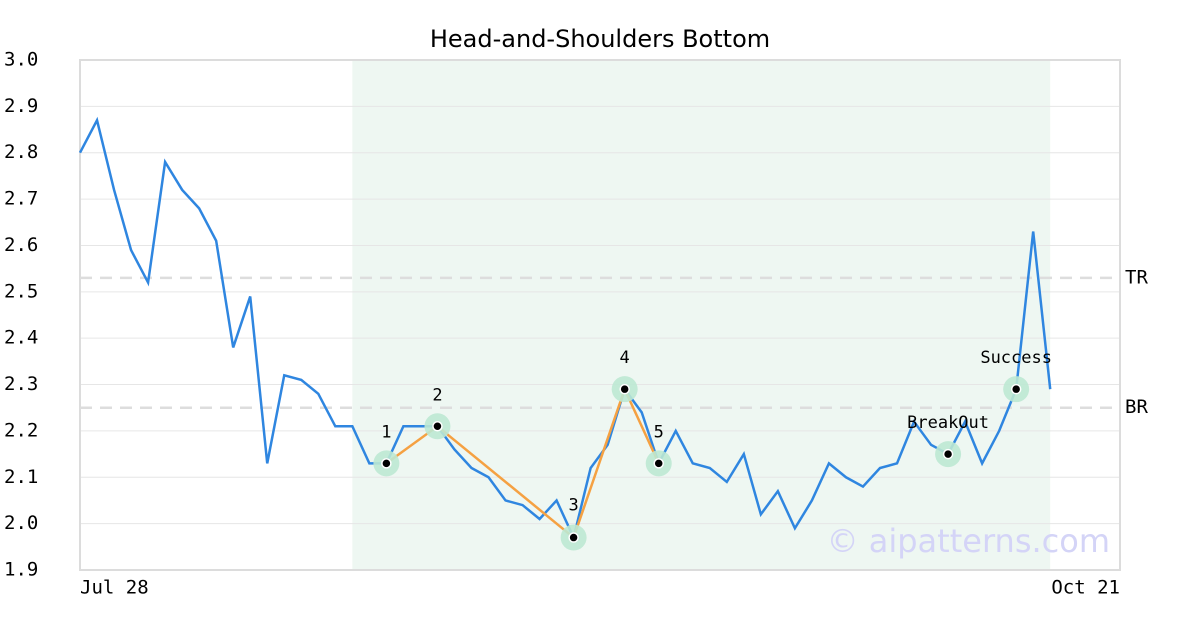 This screenshot has height=630, width=1200. What do you see at coordinates (114, 588) in the screenshot?
I see `x-tick-label: Jul 28` at bounding box center [114, 588].